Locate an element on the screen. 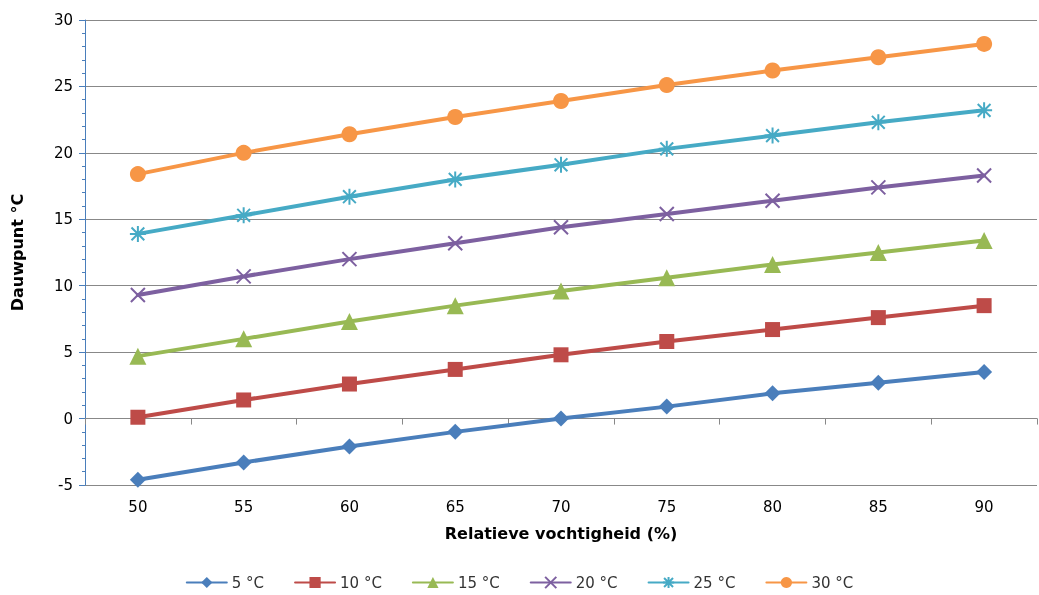  legend-label: 15 °C is located at coordinates (478, 582).